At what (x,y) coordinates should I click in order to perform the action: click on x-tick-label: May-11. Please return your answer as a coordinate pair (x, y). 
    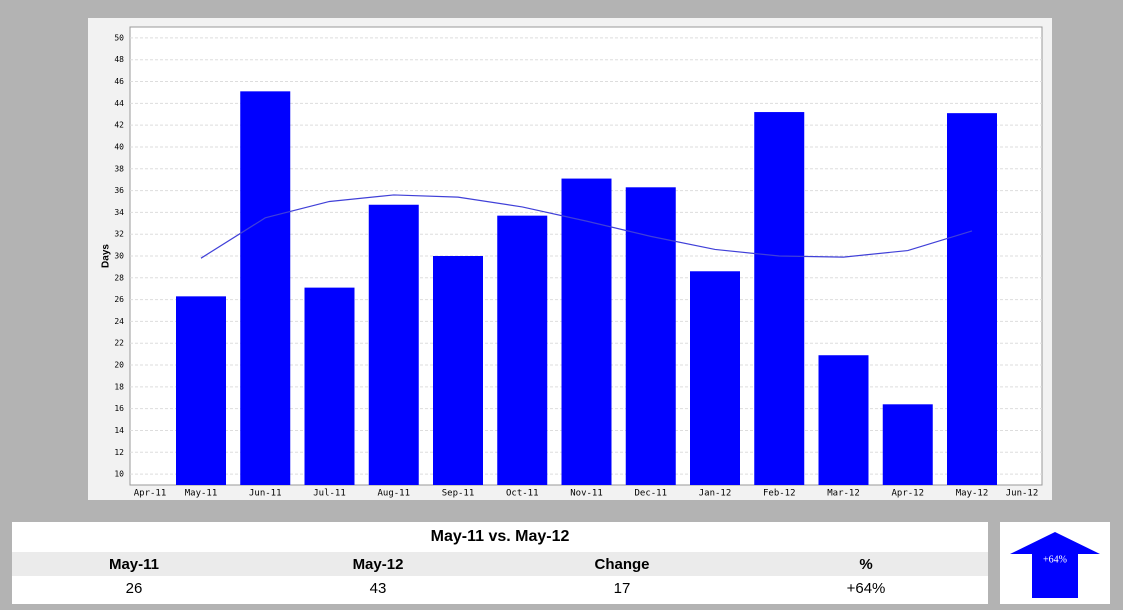
    Looking at the image, I should click on (201, 494).